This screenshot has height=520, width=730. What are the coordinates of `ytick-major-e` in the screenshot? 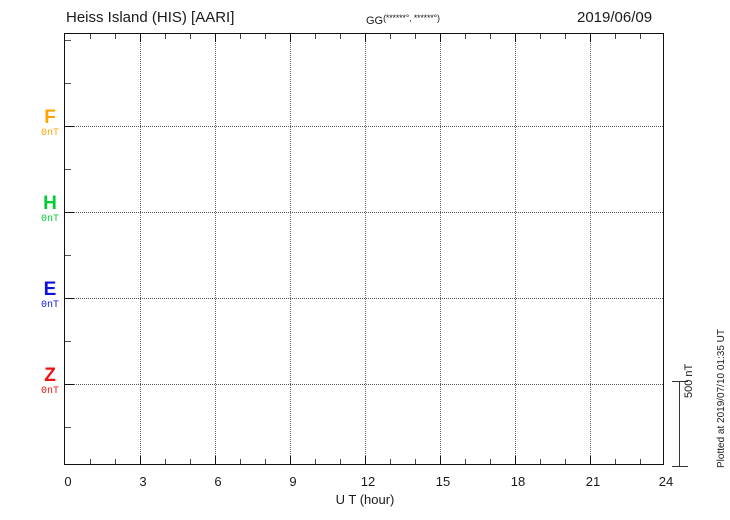 It's located at (69, 298).